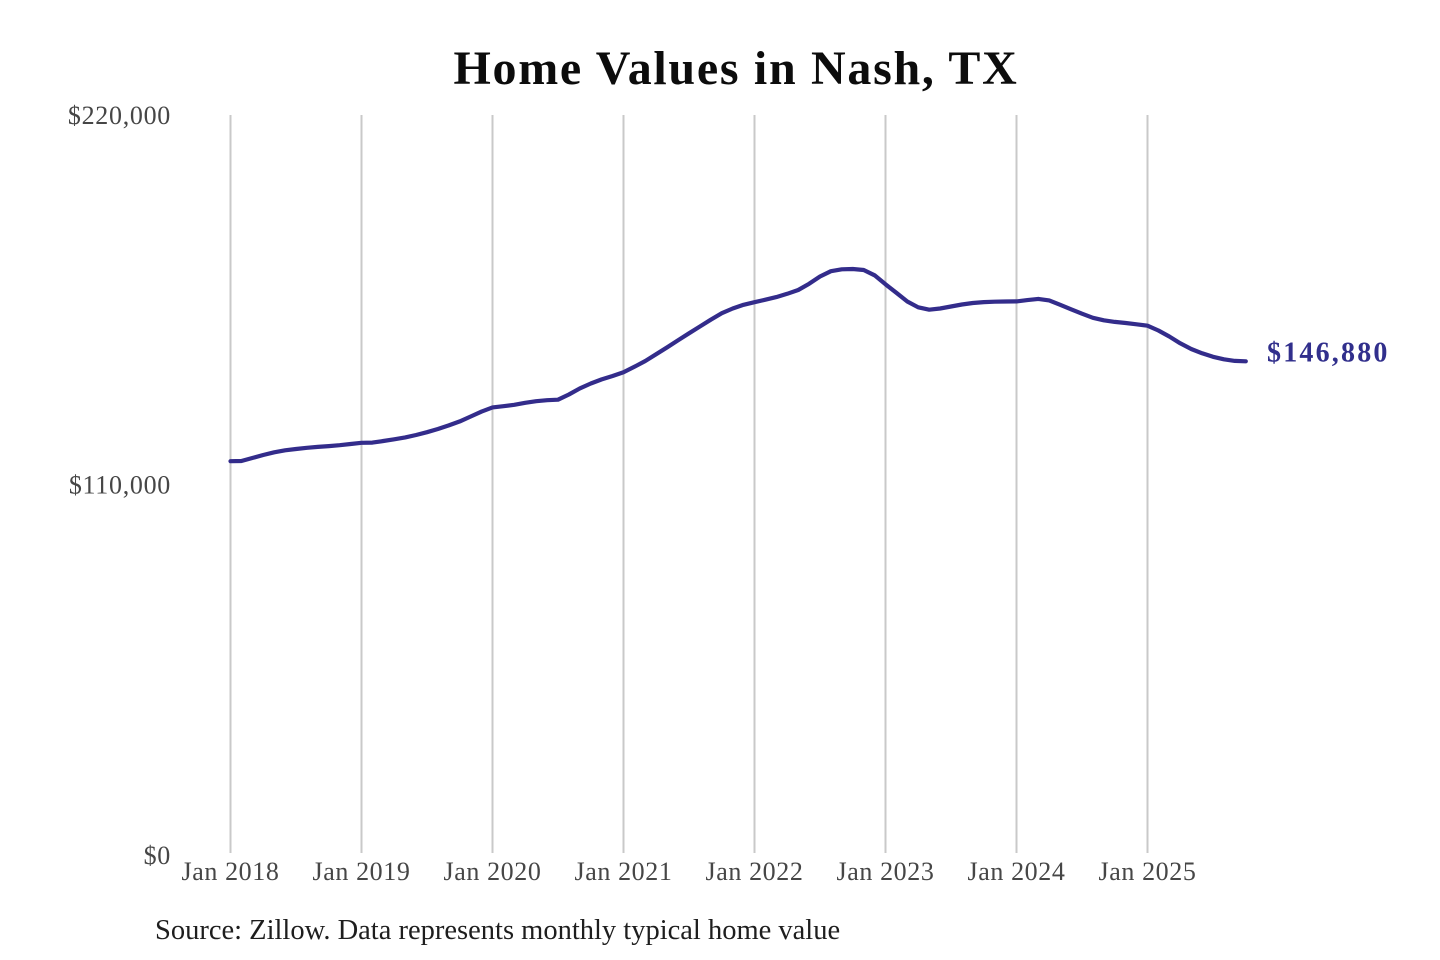 The height and width of the screenshot is (960, 1440). Describe the element at coordinates (624, 871) in the screenshot. I see `svg-text: Jan 2021` at that location.